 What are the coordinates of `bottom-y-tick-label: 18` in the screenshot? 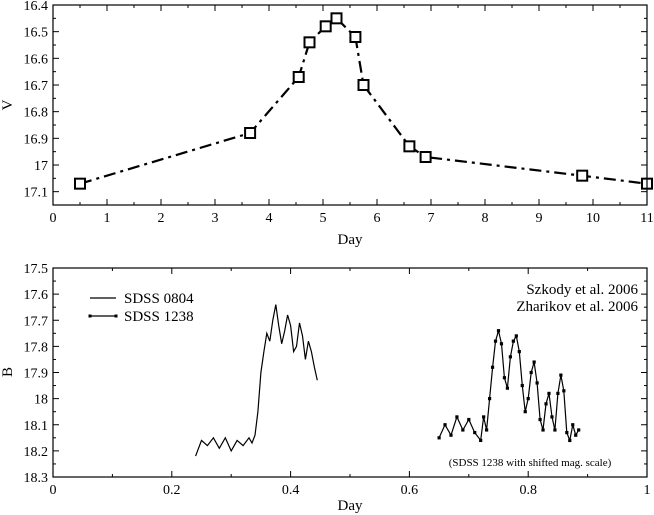 It's located at (41, 400).